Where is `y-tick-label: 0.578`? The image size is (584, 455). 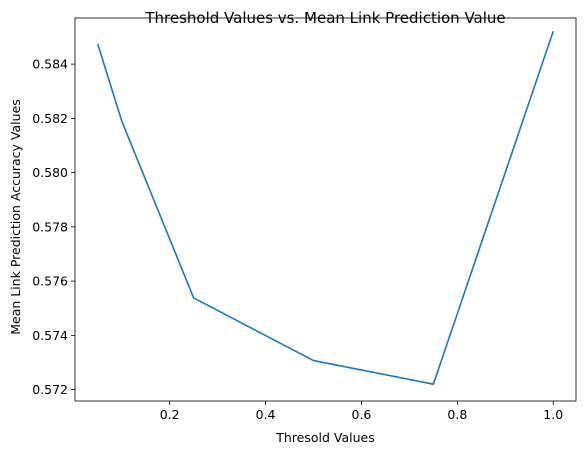 y-tick-label: 0.578 is located at coordinates (50, 226).